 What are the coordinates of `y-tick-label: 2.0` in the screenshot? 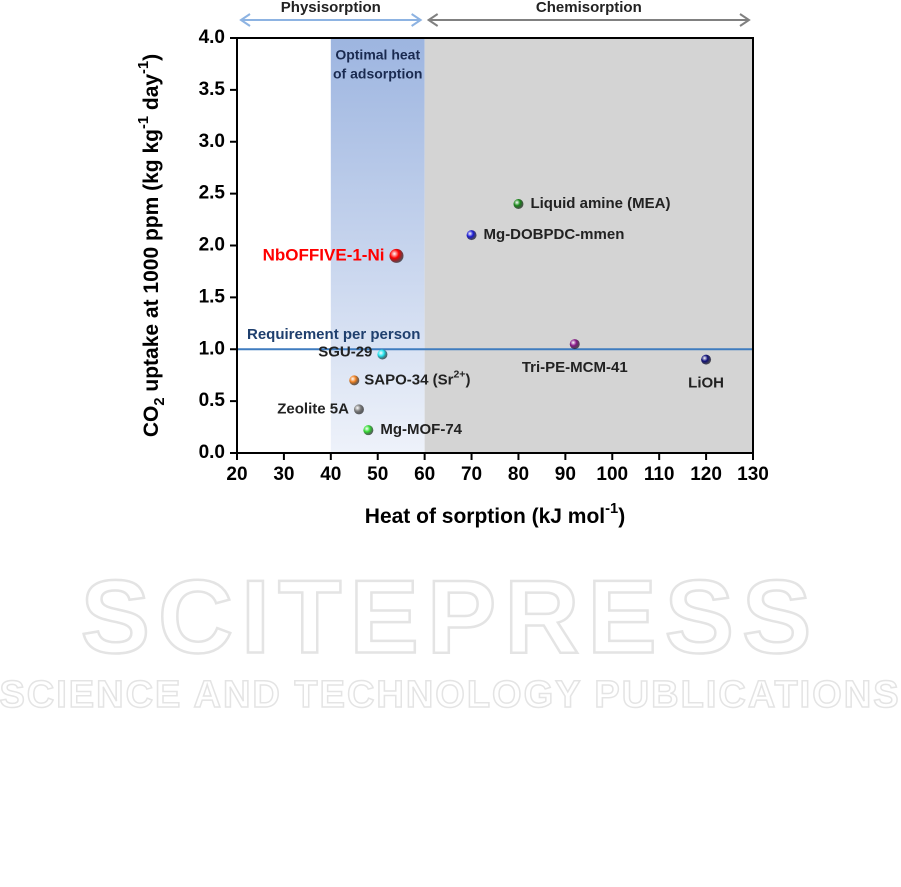 It's located at (212, 245).